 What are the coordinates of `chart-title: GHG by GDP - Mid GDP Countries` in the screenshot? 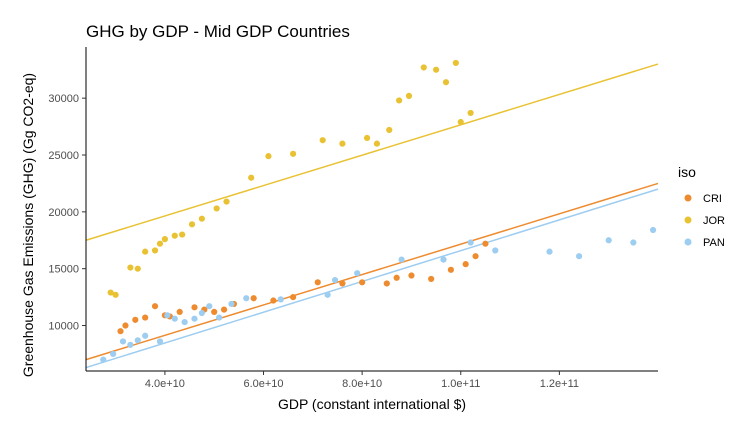 It's located at (218, 31).